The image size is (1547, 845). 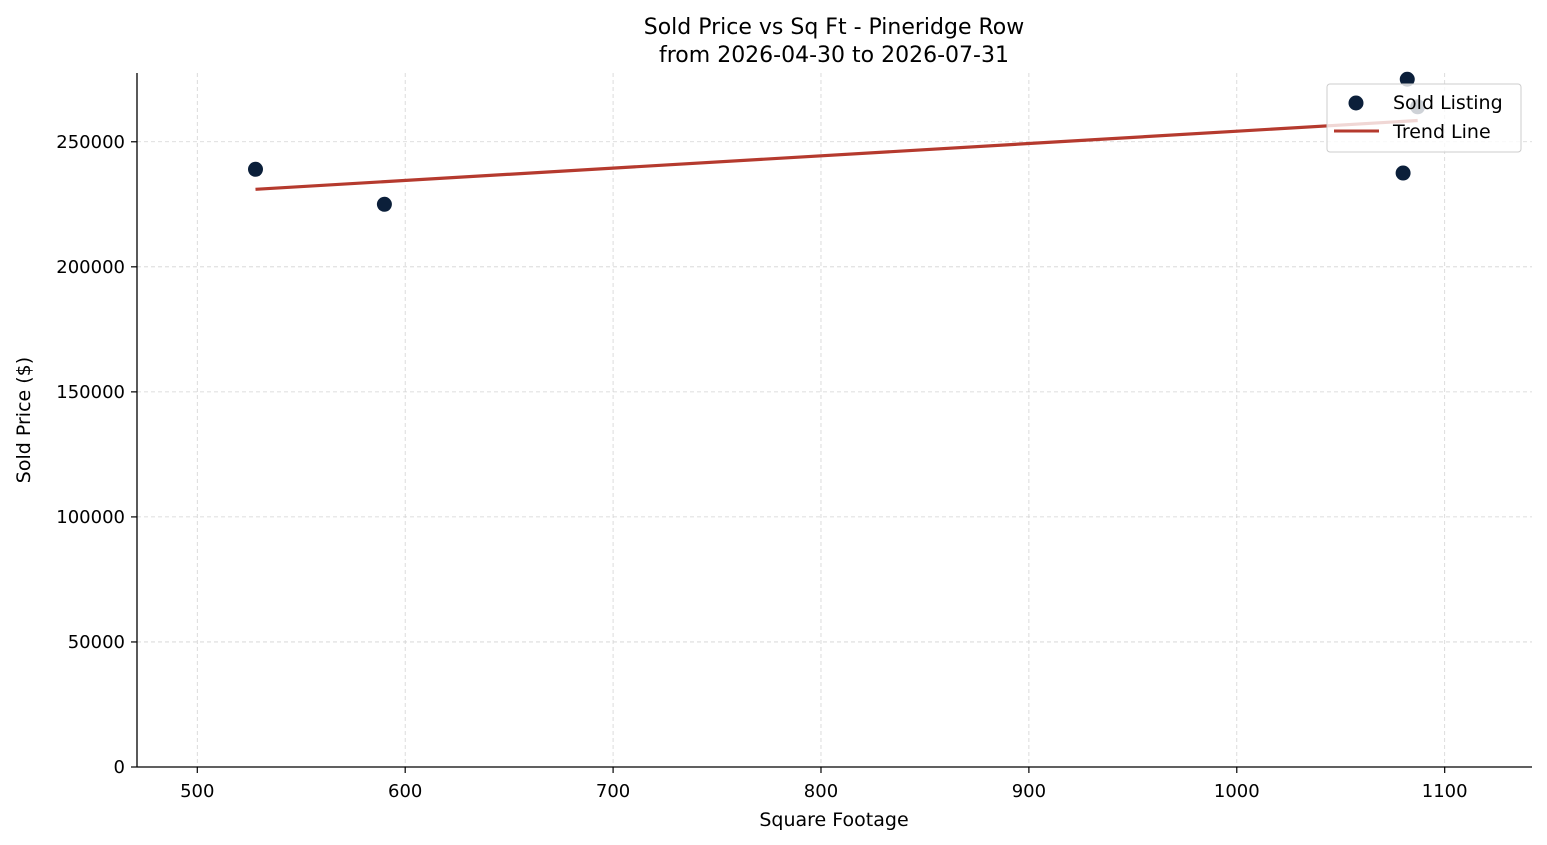 I want to click on y-tick-label: 200000, so click(x=90, y=267).